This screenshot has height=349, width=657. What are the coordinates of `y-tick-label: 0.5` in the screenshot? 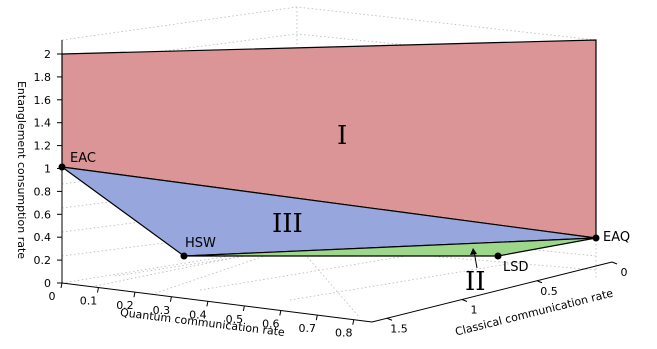 It's located at (235, 319).